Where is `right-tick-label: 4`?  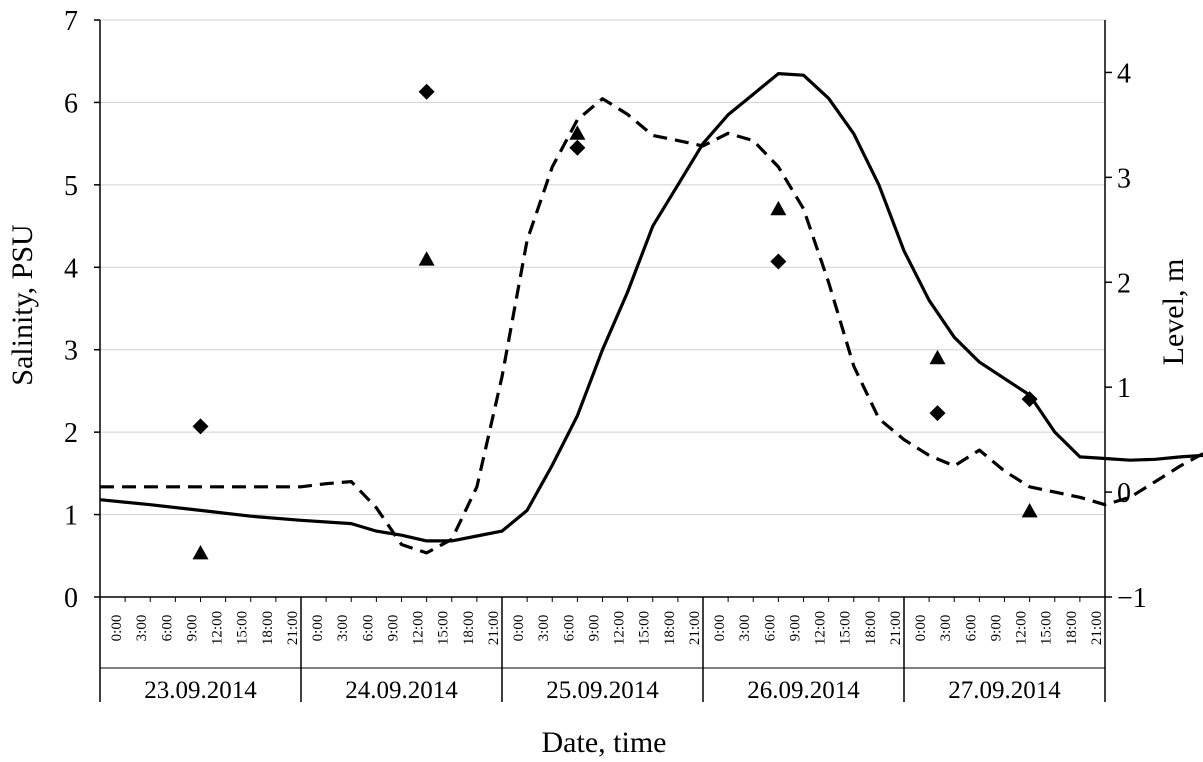 right-tick-label: 4 is located at coordinates (1124, 73).